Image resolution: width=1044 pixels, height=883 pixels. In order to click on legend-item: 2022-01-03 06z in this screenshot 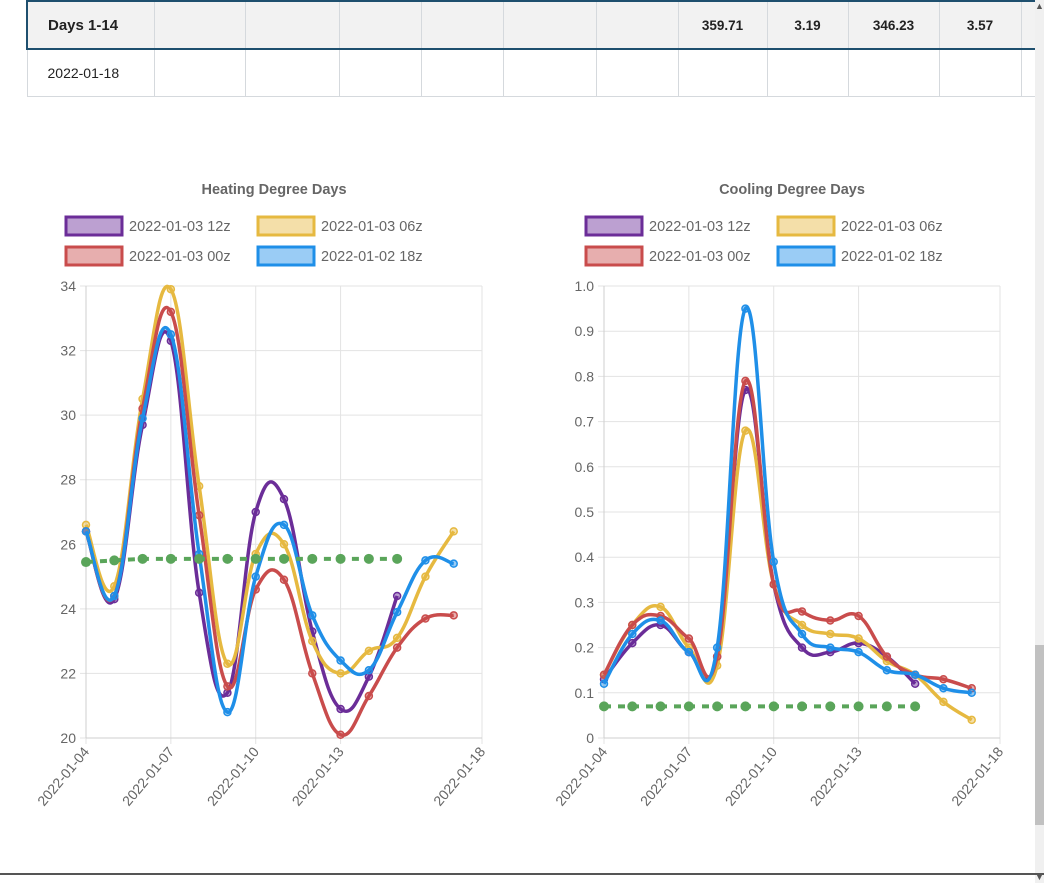, I will do `click(859, 226)`.